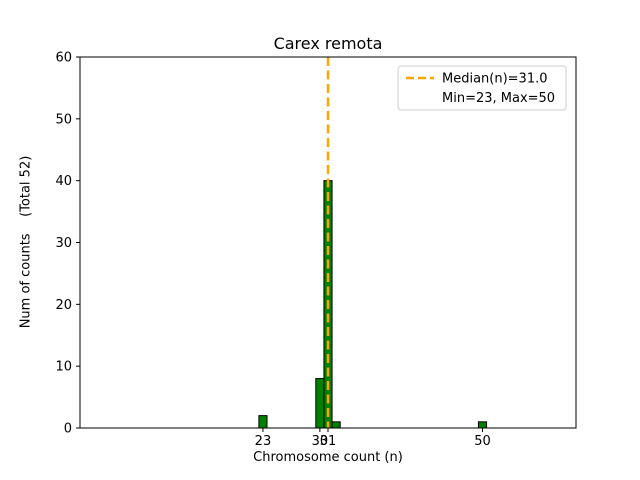  What do you see at coordinates (68, 429) in the screenshot?
I see `y-tick-label: 0` at bounding box center [68, 429].